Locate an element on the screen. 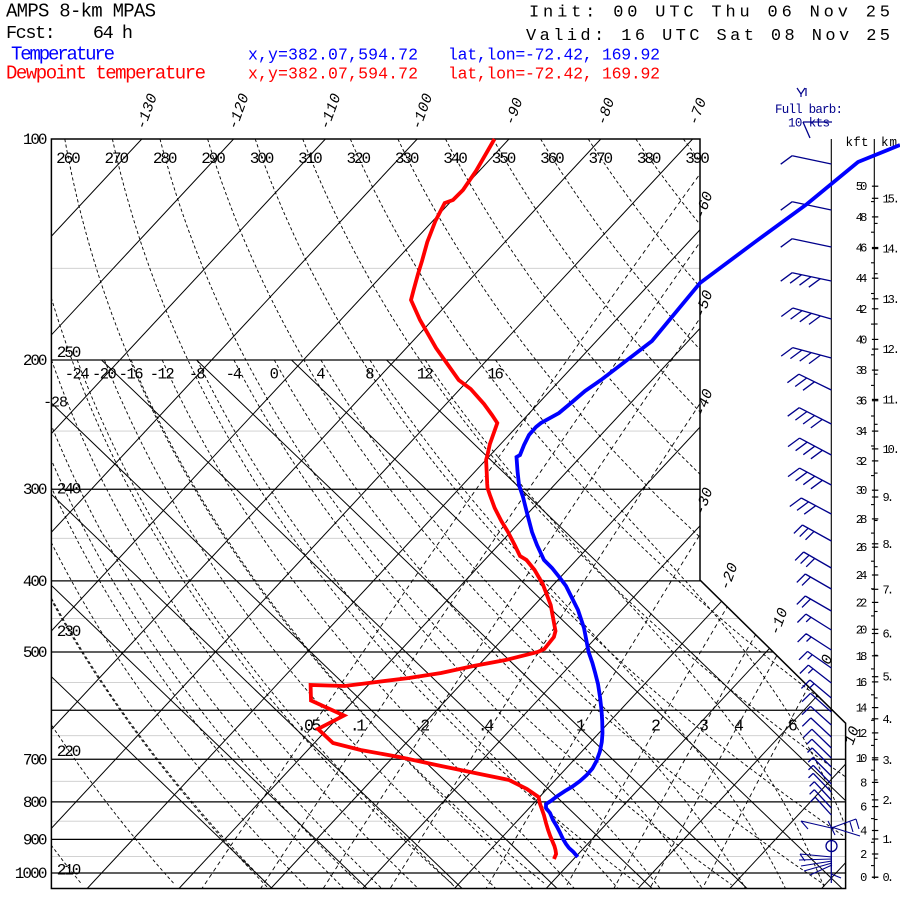 The width and height of the screenshot is (900, 905). svg-text: 1. is located at coordinates (889, 840).